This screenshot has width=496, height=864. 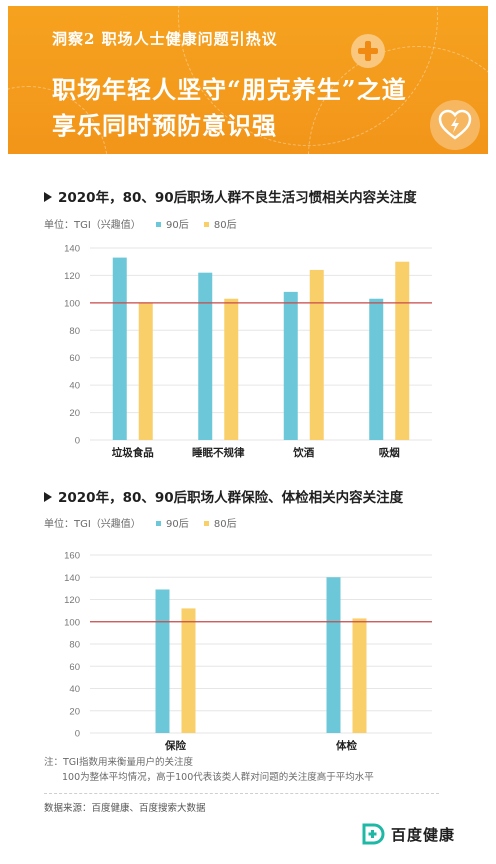 What do you see at coordinates (164, 125) in the screenshot?
I see `header-title-line-2: 享乐同时预防意识强` at bounding box center [164, 125].